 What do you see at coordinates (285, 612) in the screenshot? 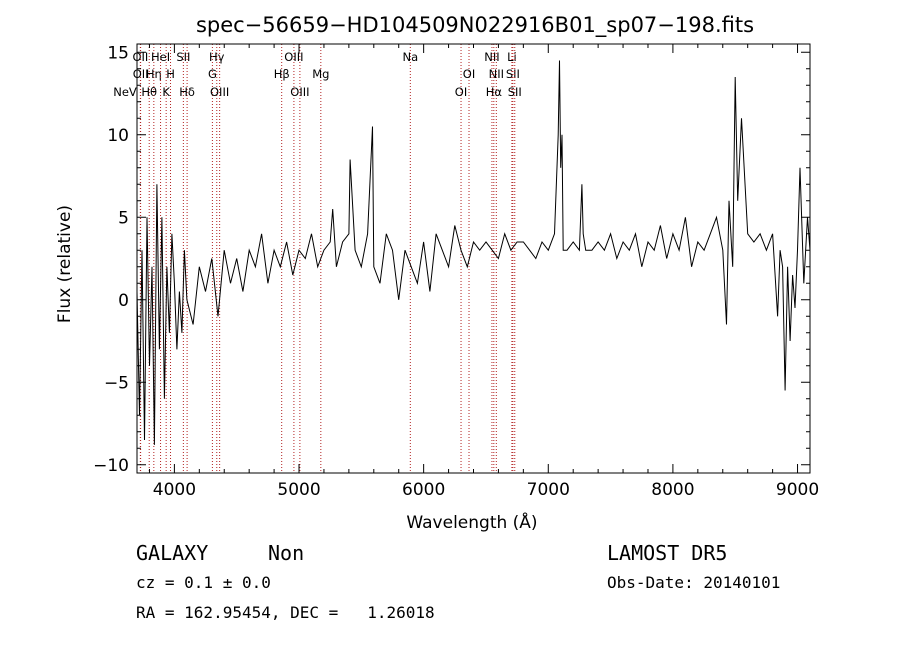
I see `coordinates-text: RA = 162.95454, DEC = 1.26018` at bounding box center [285, 612].